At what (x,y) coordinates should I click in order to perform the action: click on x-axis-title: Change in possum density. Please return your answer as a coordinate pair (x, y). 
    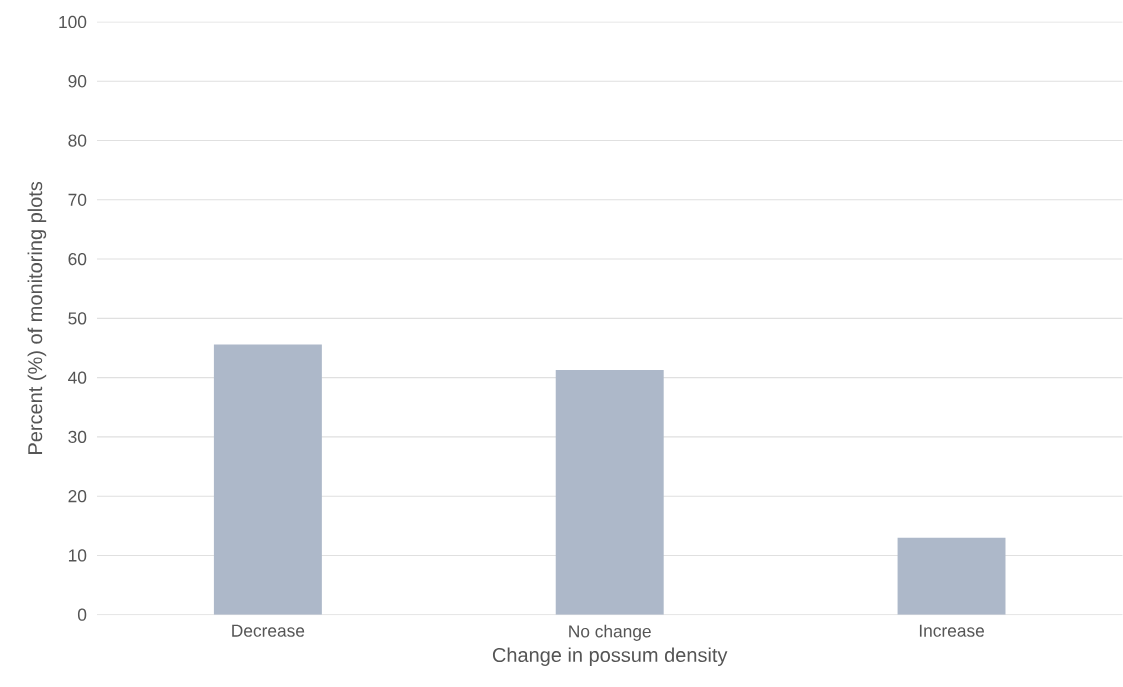
    Looking at the image, I should click on (610, 657).